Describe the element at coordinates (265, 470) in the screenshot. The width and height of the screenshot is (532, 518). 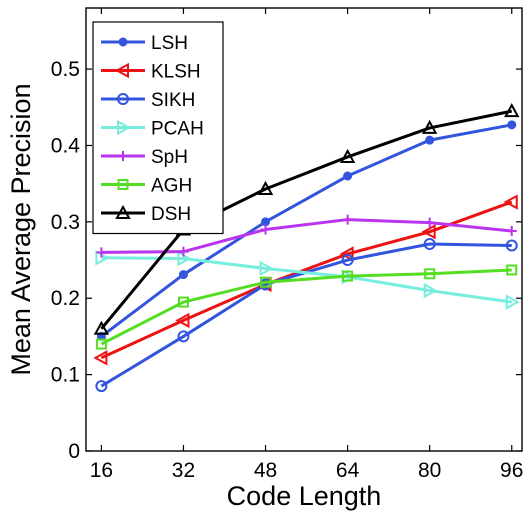
I see `x-tick-label: 48` at that location.